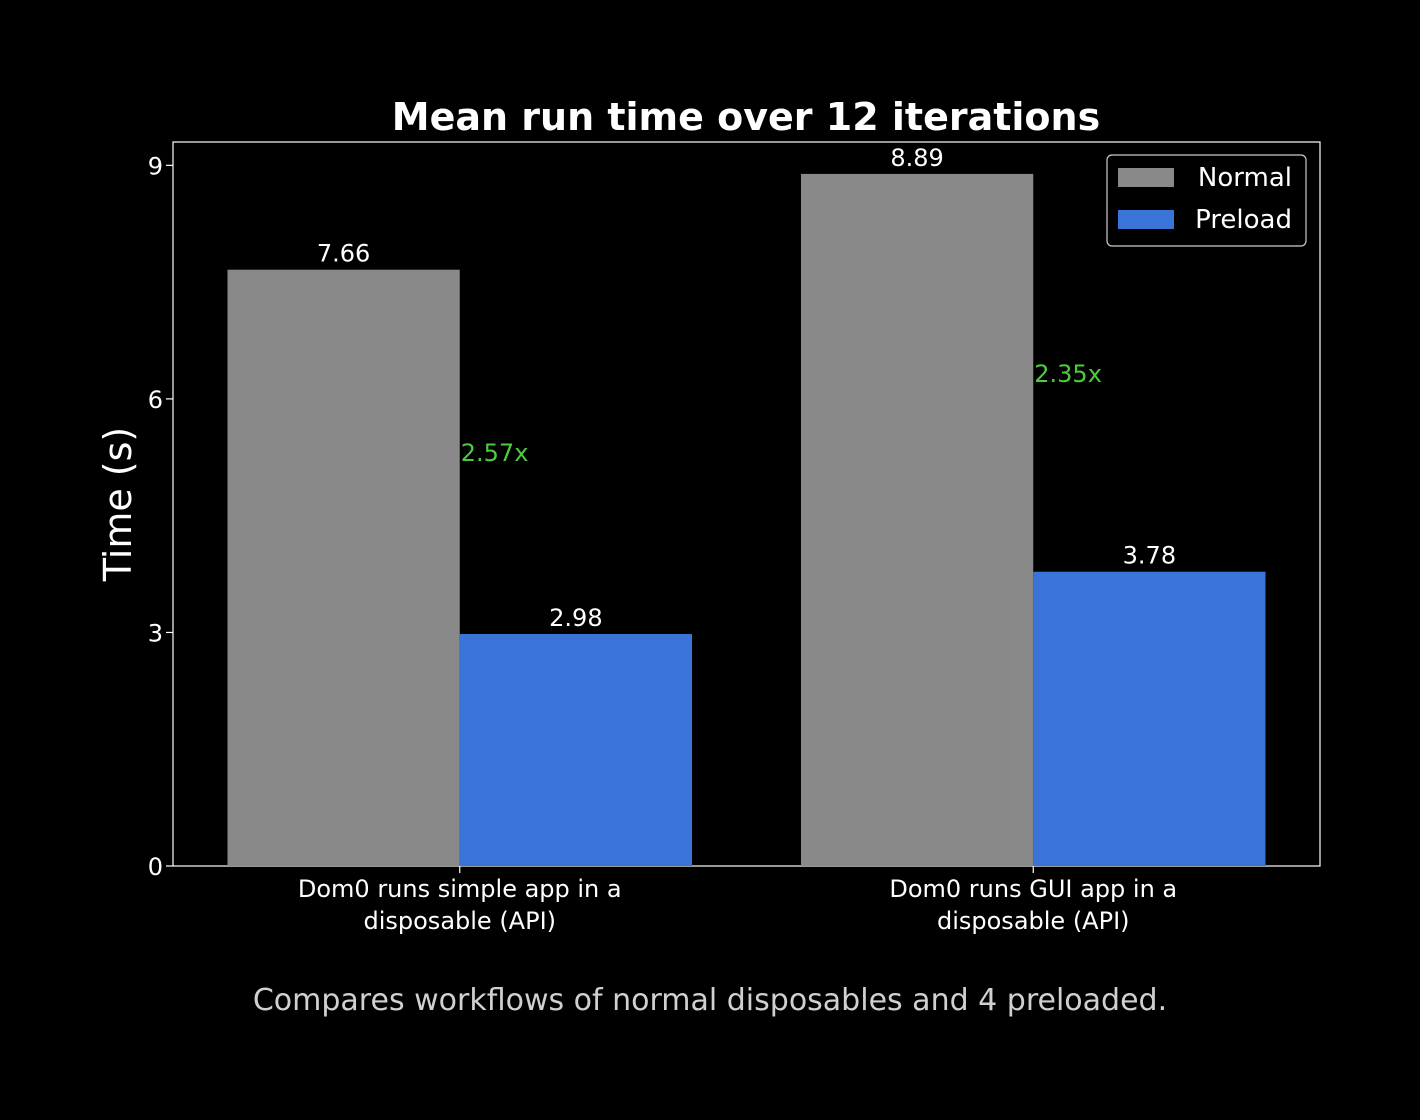  Describe the element at coordinates (155, 166) in the screenshot. I see `y-tick-label: 9` at that location.